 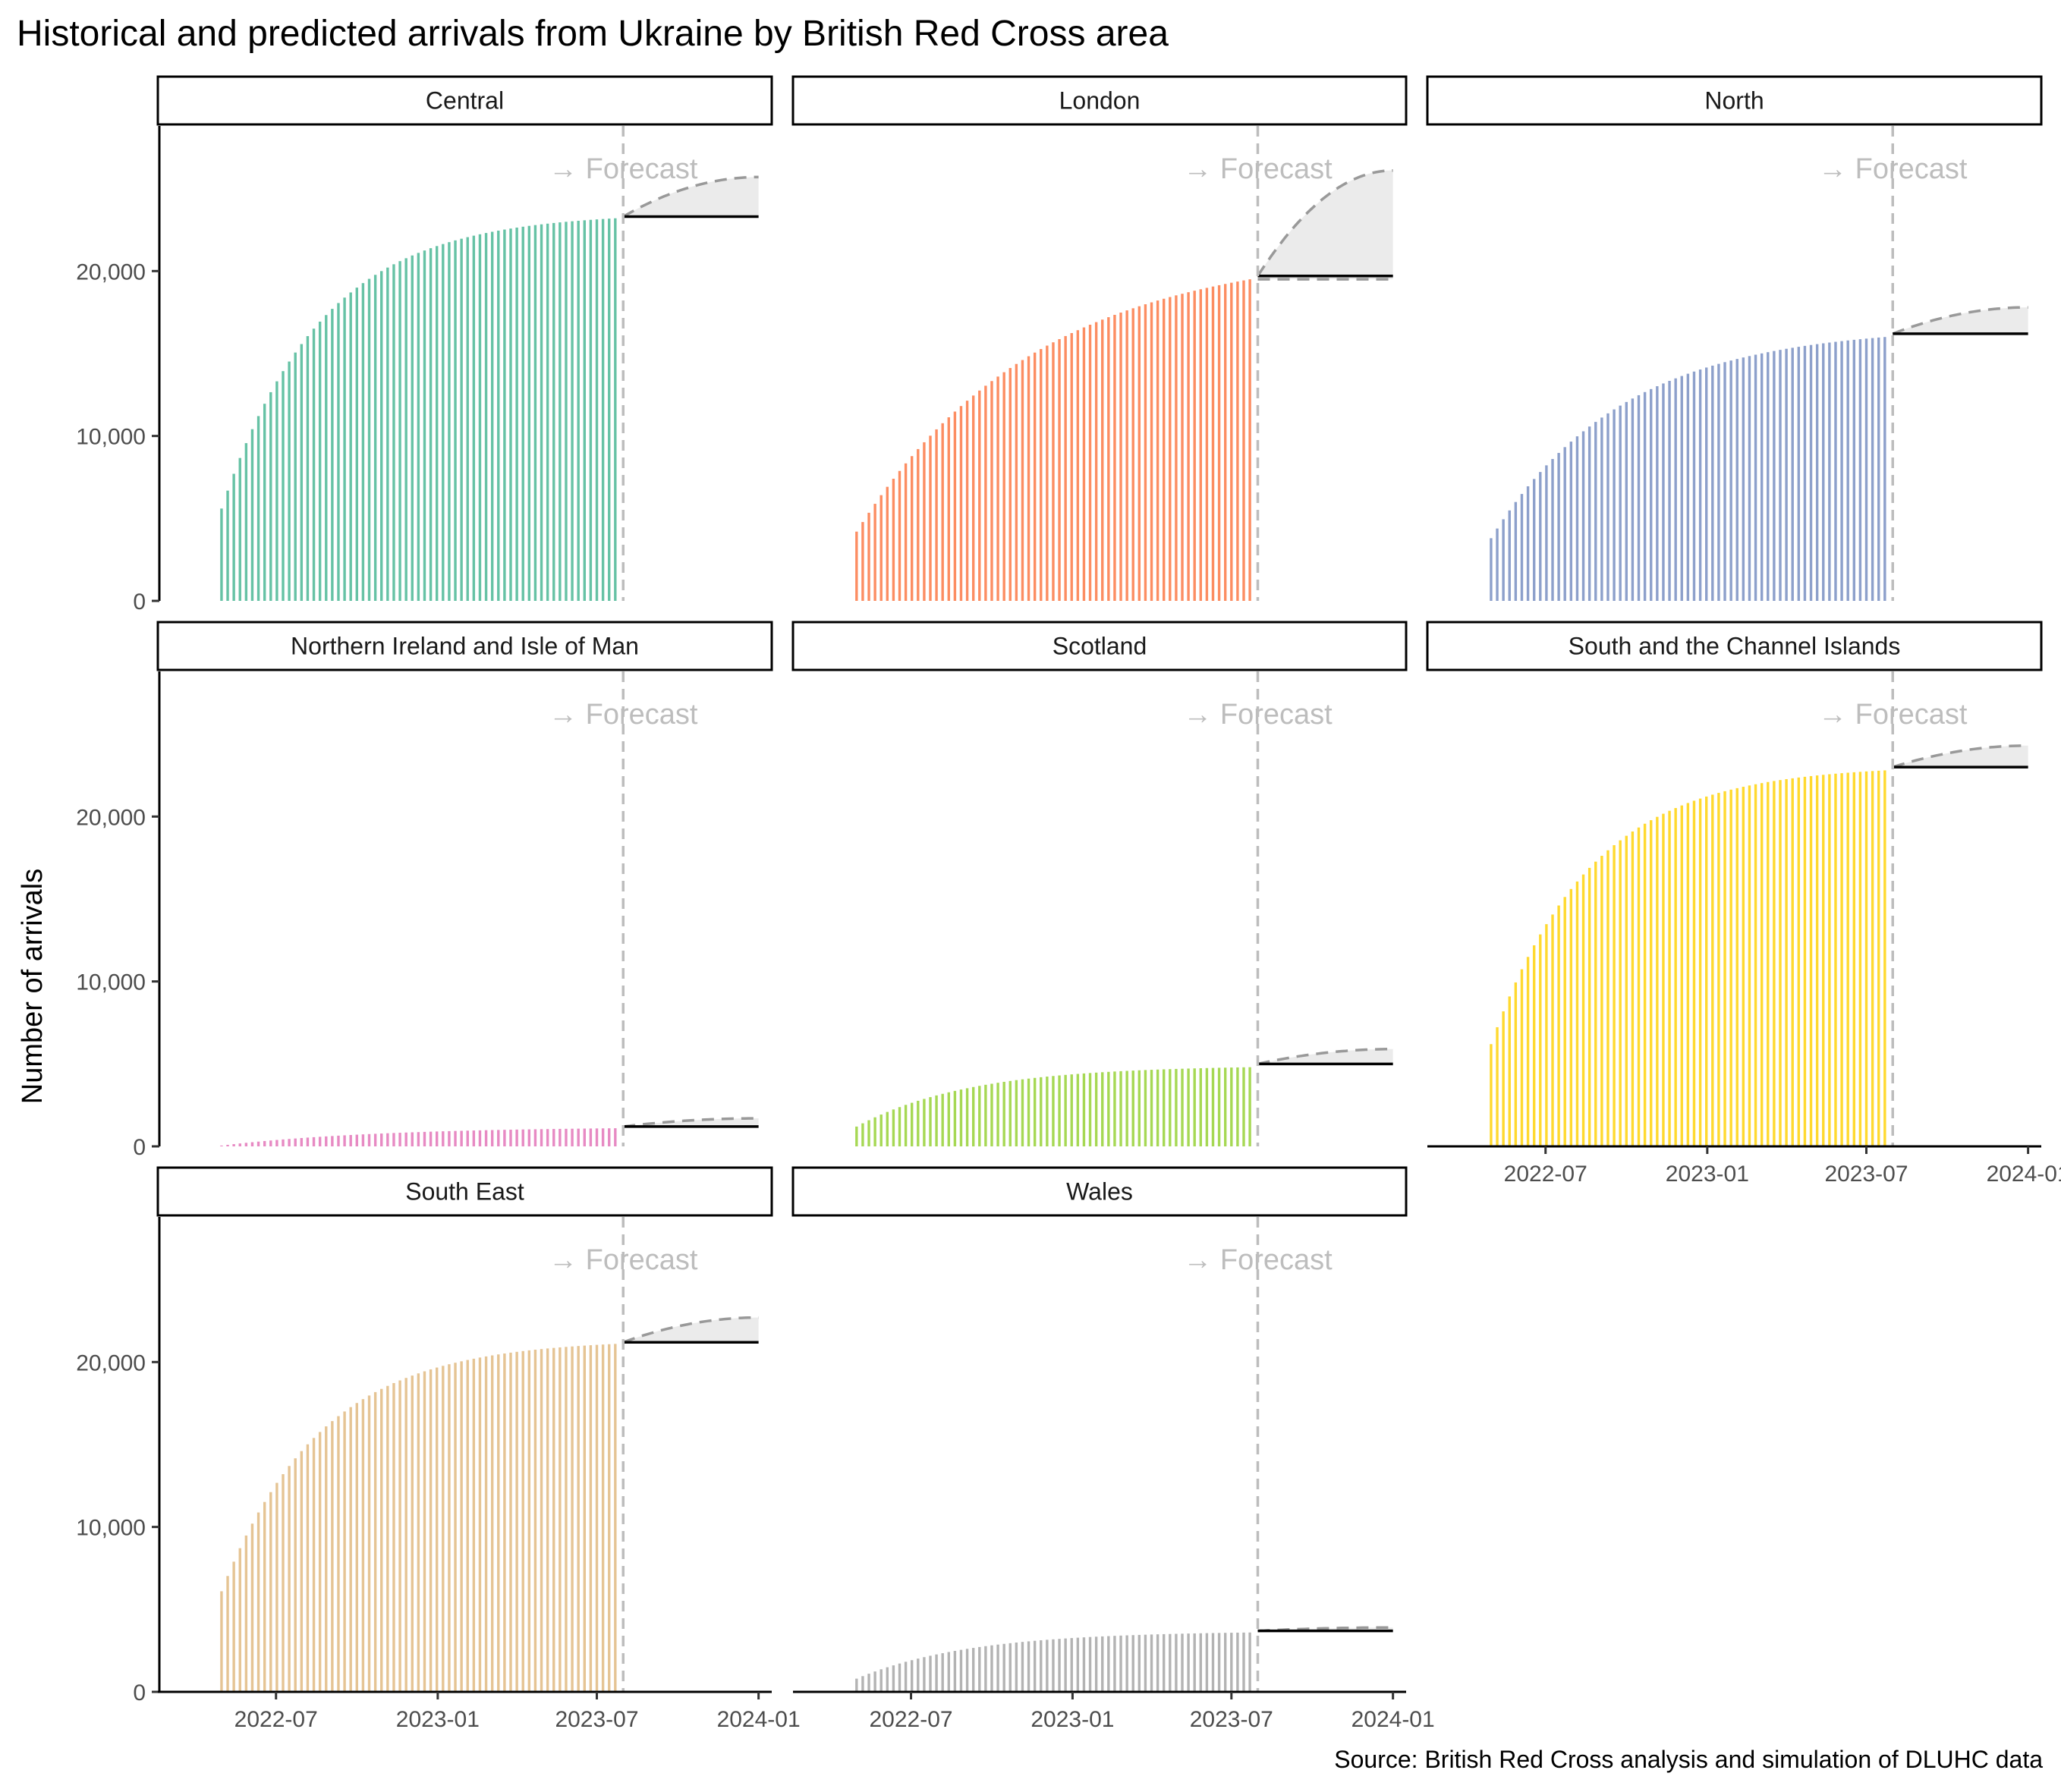 I want to click on x-tick-label: 2024-01, so click(x=2024, y=1174).